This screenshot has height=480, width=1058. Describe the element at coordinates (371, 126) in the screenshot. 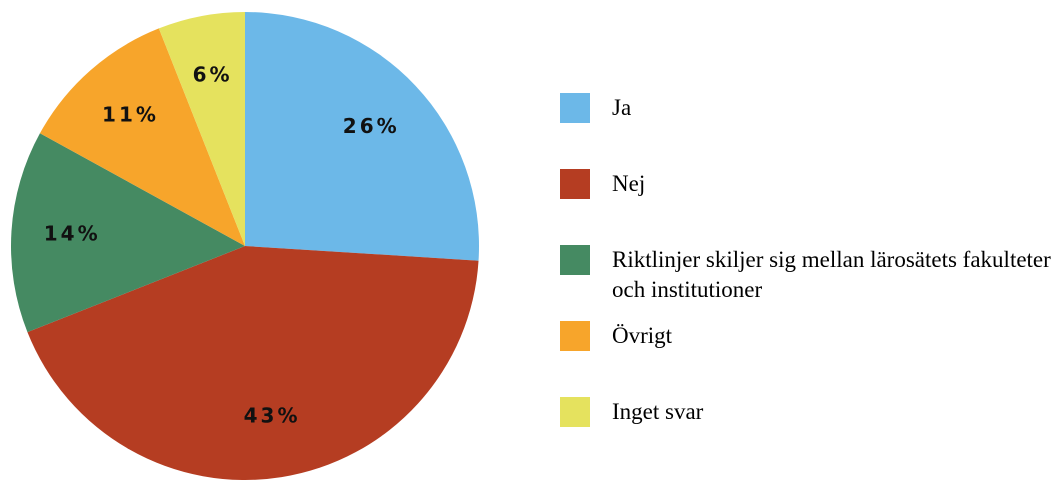

I see `slice-label: 26%` at that location.